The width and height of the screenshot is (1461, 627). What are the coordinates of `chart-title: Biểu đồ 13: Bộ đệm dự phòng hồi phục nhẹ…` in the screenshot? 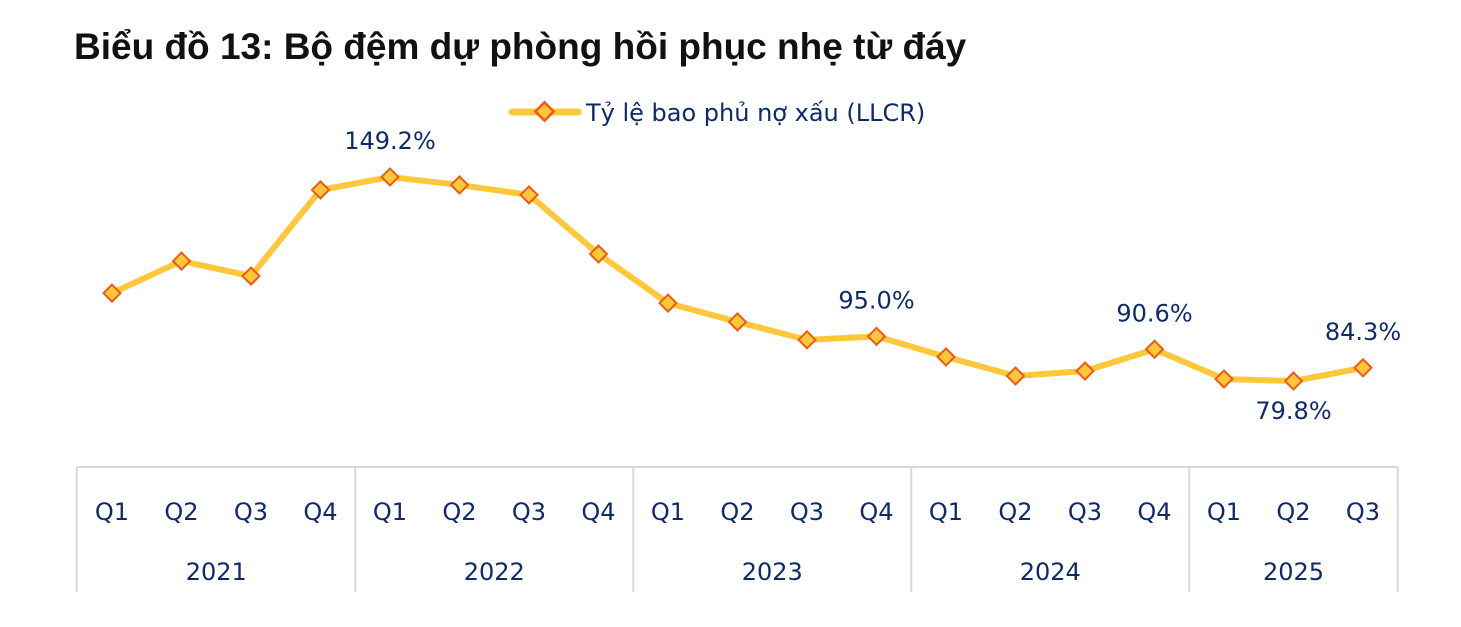 It's located at (520, 46).